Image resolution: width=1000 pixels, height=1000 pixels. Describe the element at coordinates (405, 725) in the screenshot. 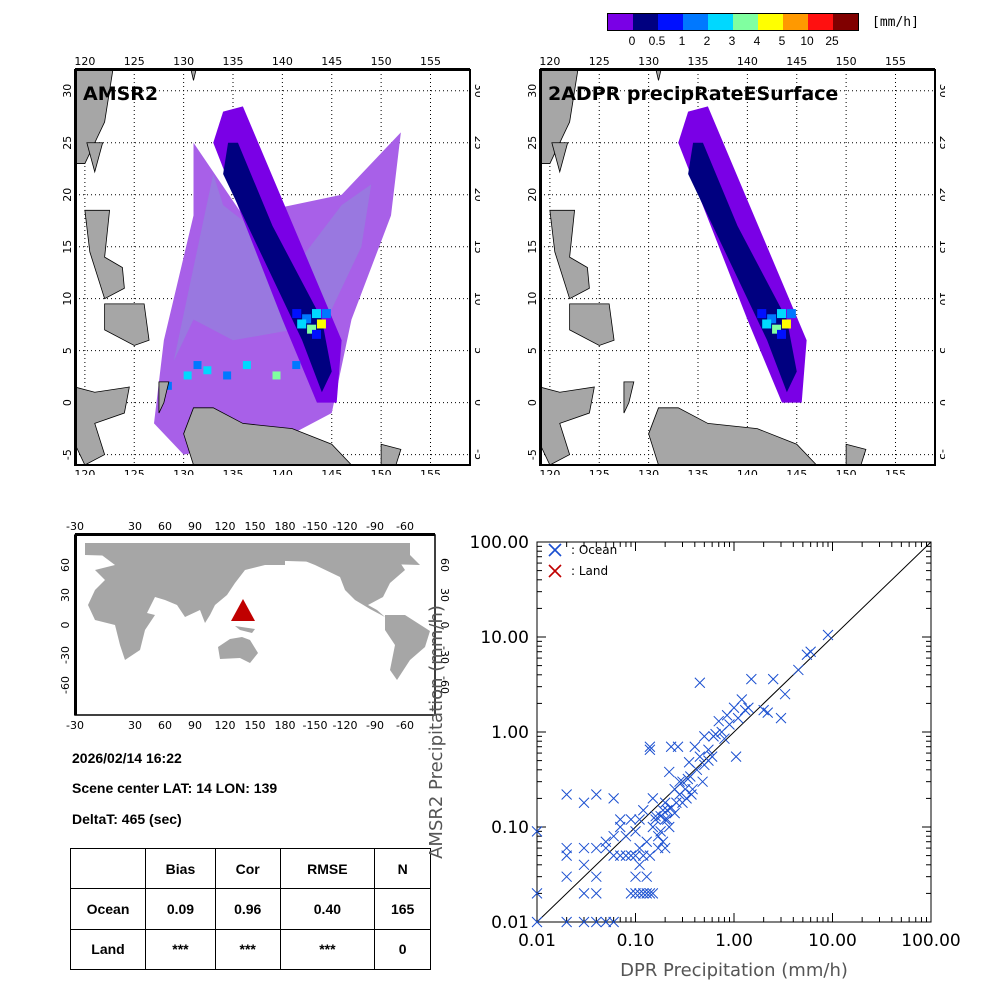

I see `world-lon-label-bottom: -60` at that location.